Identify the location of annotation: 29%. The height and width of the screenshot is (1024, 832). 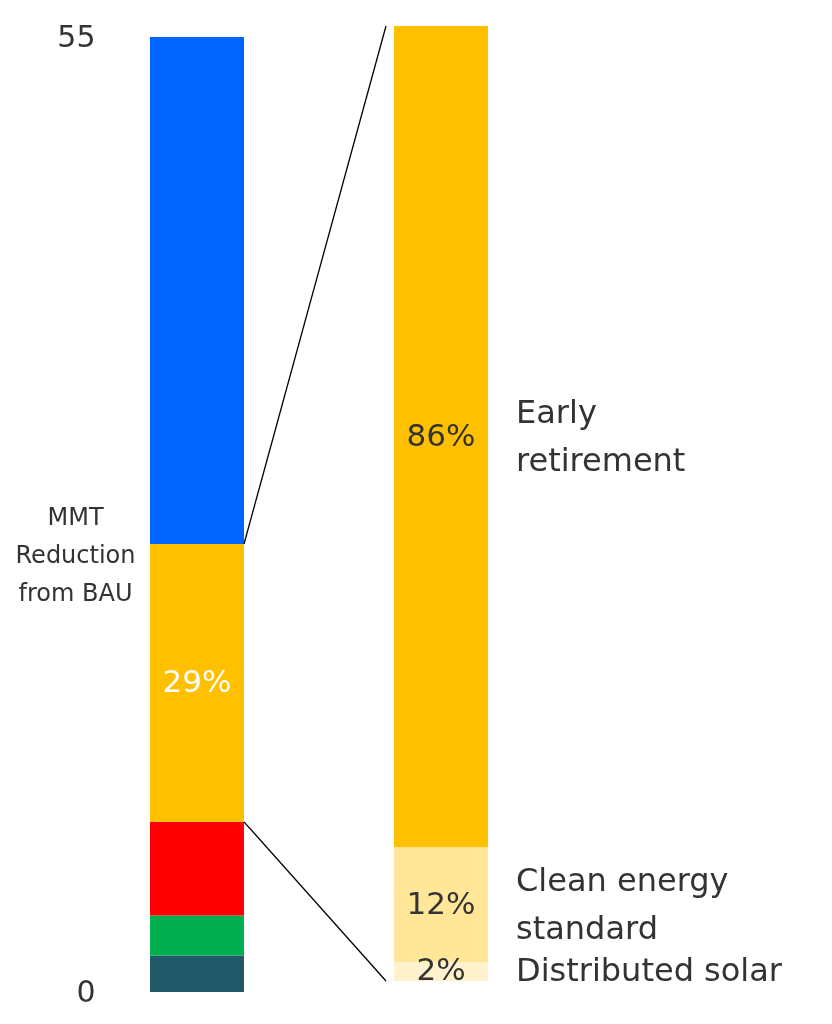
(197, 680).